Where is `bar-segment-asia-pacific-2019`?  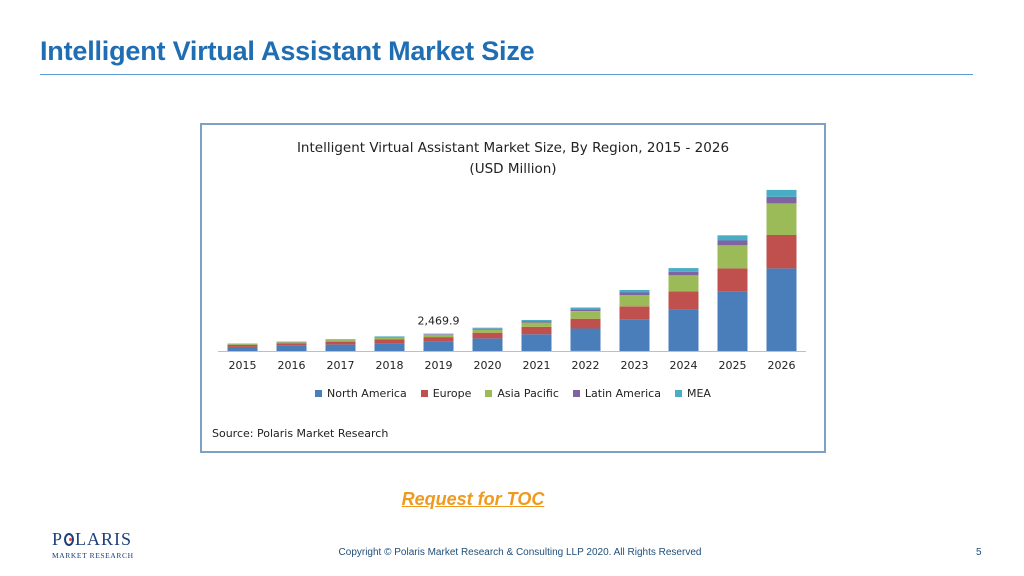
bar-segment-asia-pacific-2019 is located at coordinates (438, 336).